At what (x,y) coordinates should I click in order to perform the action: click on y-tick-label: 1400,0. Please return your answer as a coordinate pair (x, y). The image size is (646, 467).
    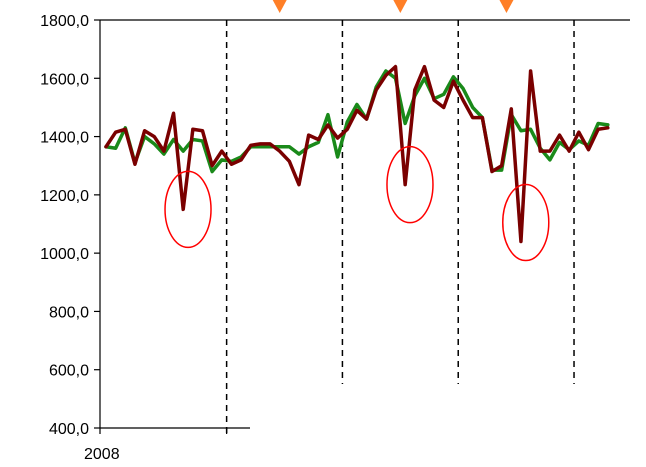
    Looking at the image, I should click on (64, 138).